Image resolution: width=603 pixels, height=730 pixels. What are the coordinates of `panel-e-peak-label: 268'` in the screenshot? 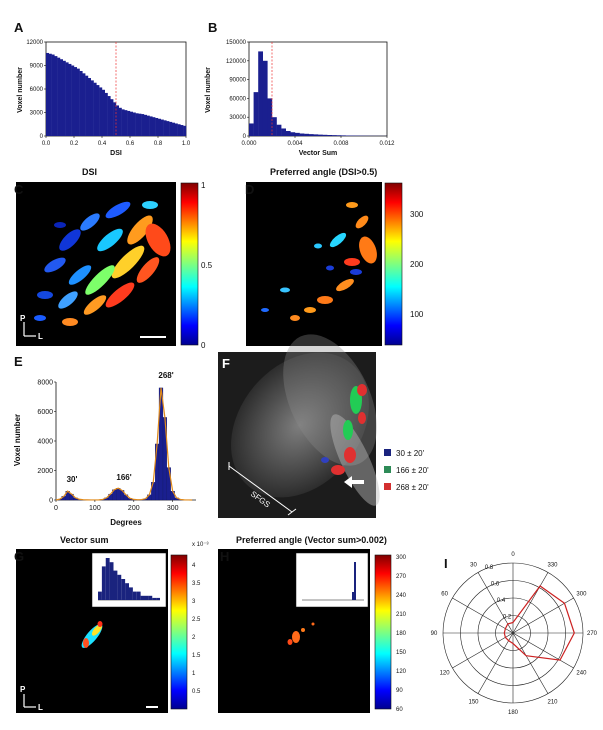 It's located at (165, 375).